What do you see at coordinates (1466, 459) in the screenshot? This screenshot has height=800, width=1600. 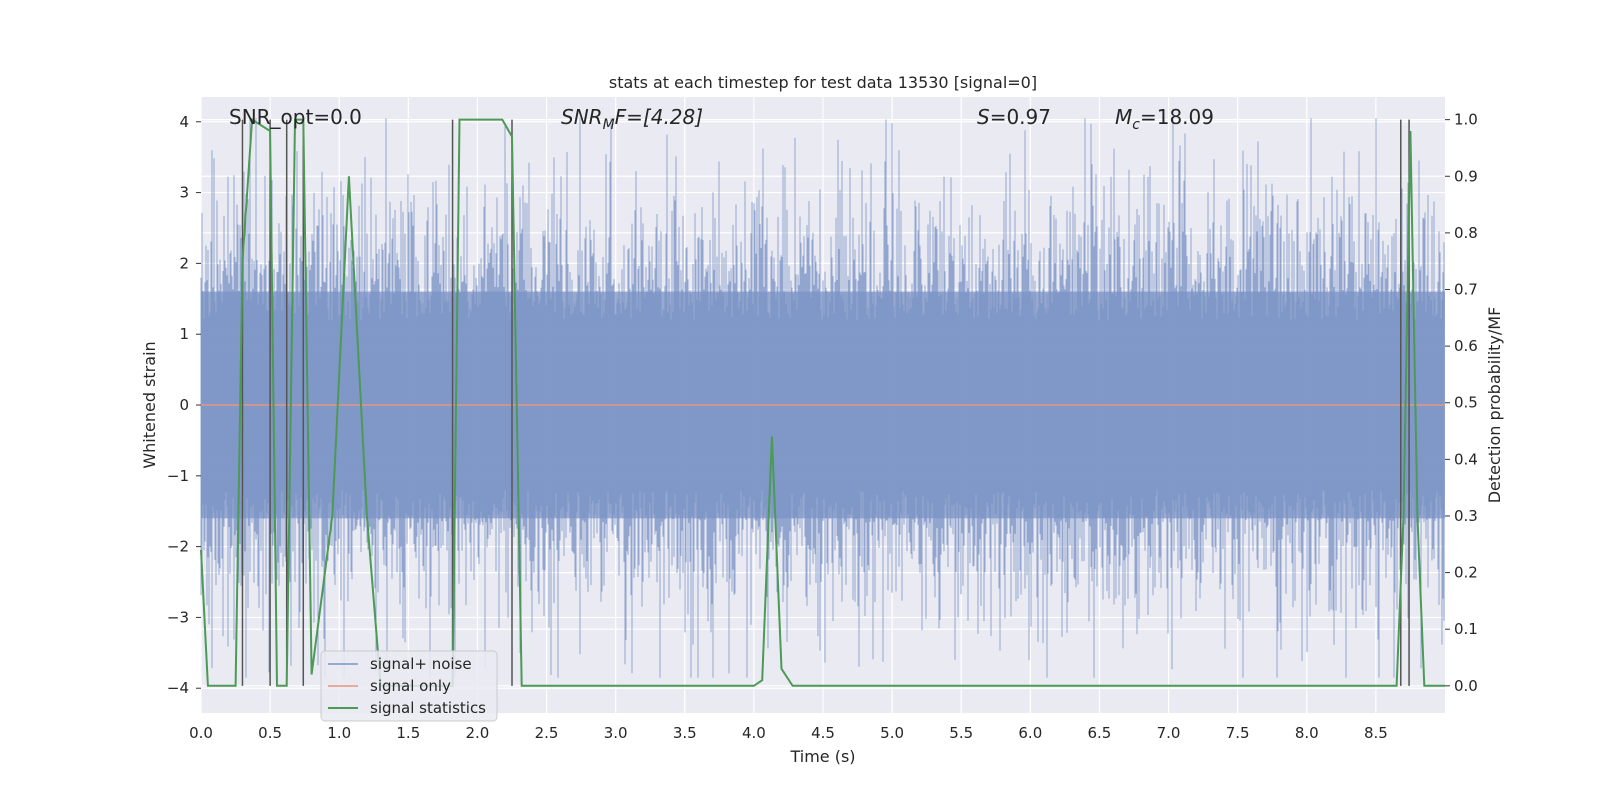 I see `y2-tick-label: 0.4` at bounding box center [1466, 459].